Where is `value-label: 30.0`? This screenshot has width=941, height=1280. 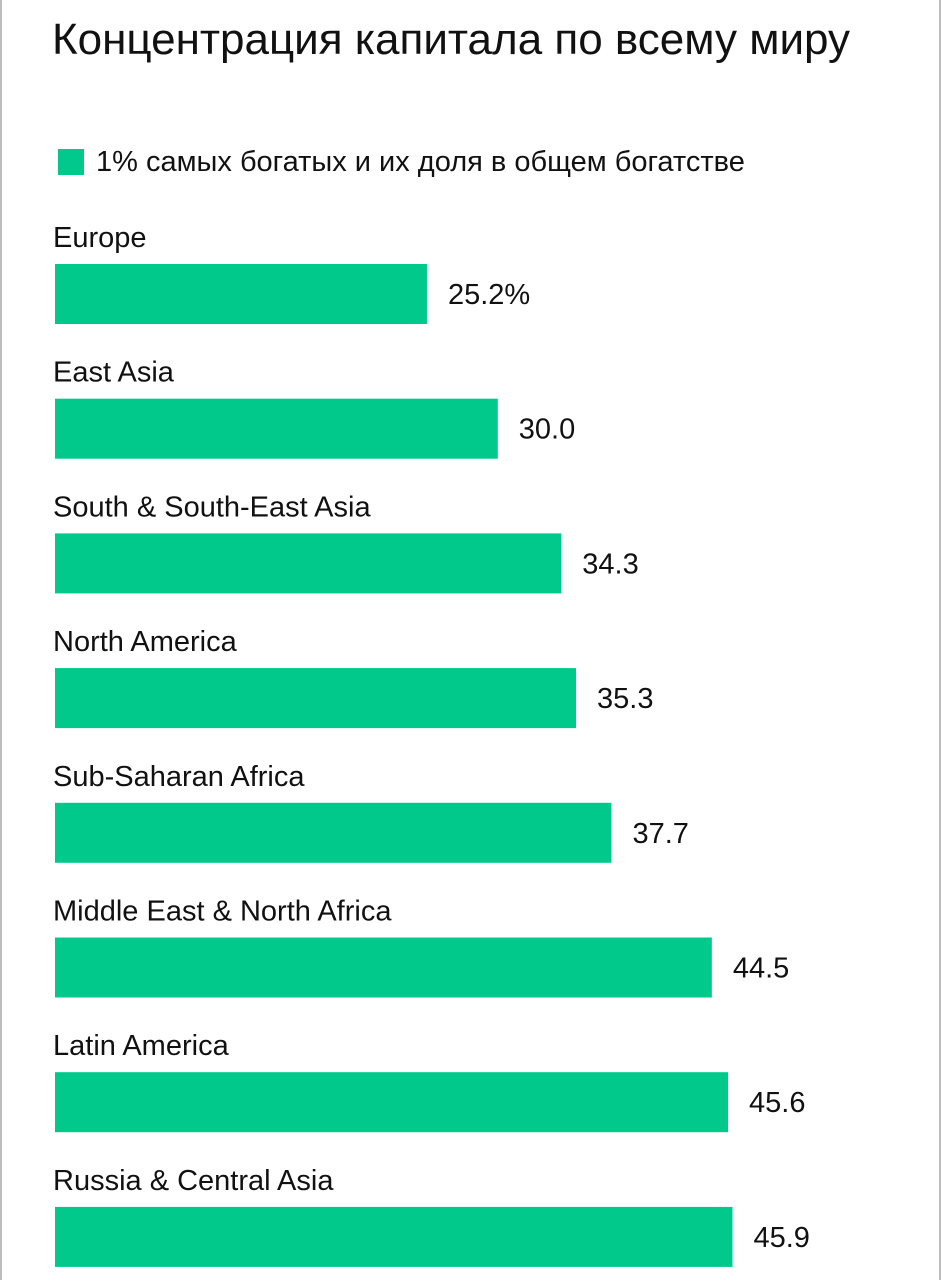
value-label: 30.0 is located at coordinates (547, 430).